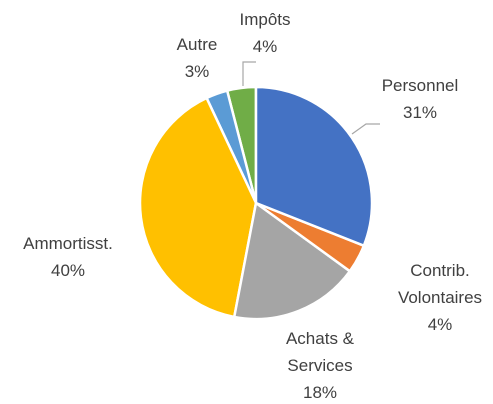 Image resolution: width=493 pixels, height=404 pixels. Describe the element at coordinates (68, 243) in the screenshot. I see `category-label: Ammortisst.` at that location.